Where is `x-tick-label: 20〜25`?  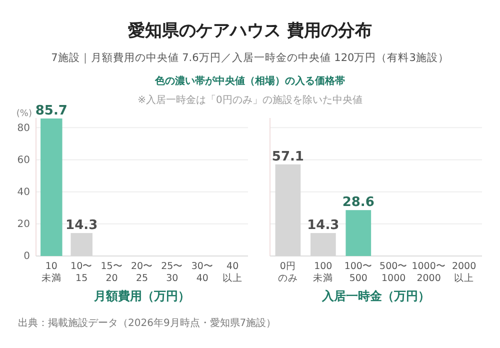
x-tick-label: 20〜25 is located at coordinates (142, 272).